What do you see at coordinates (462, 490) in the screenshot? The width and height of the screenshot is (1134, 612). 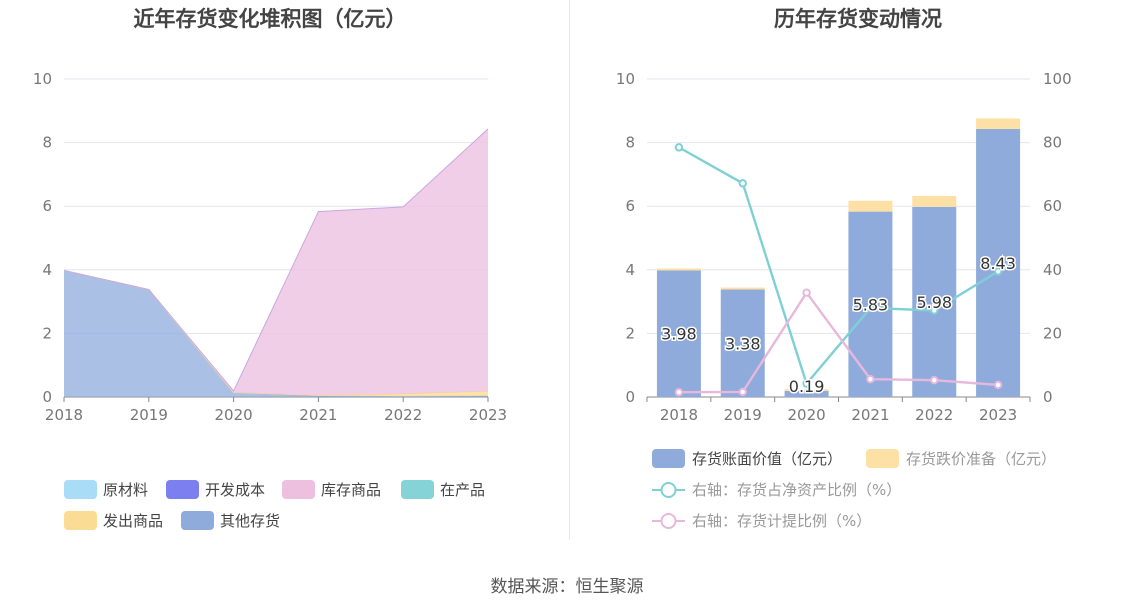 I see `legend-label: 在产品` at bounding box center [462, 490].